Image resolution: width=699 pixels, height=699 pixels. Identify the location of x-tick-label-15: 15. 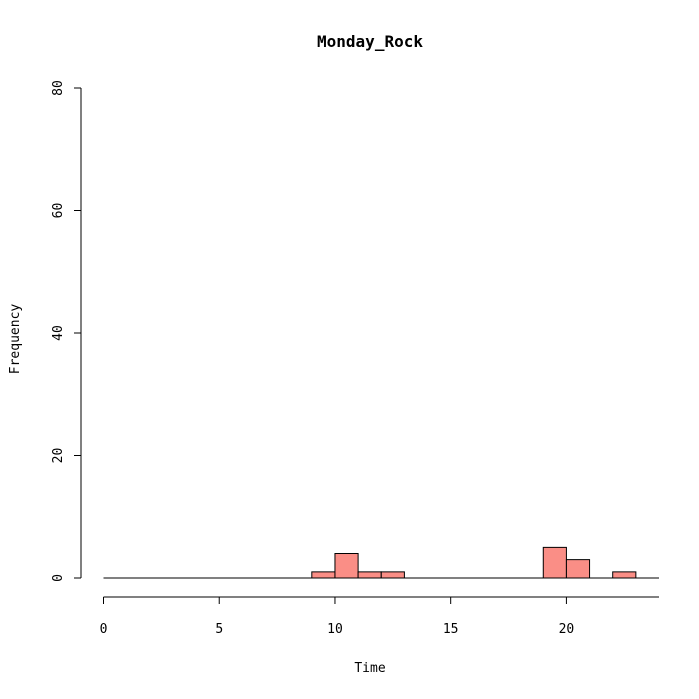
(451, 629).